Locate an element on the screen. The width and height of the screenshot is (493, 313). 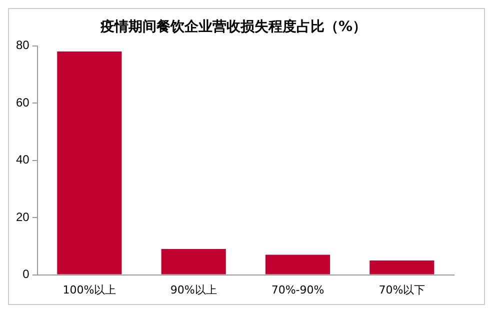
x-tick-label: 70%以下 is located at coordinates (402, 289).